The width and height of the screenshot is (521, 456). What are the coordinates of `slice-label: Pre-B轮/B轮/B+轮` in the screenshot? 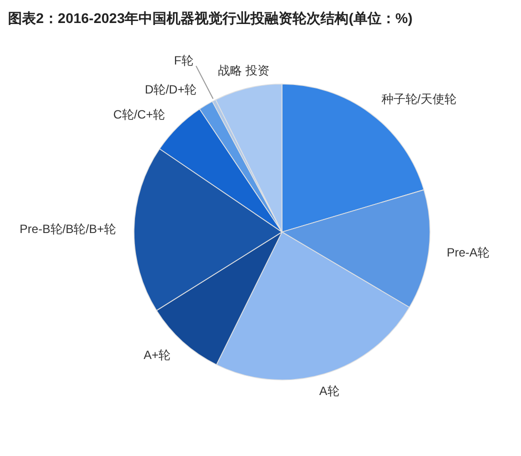 It's located at (68, 229).